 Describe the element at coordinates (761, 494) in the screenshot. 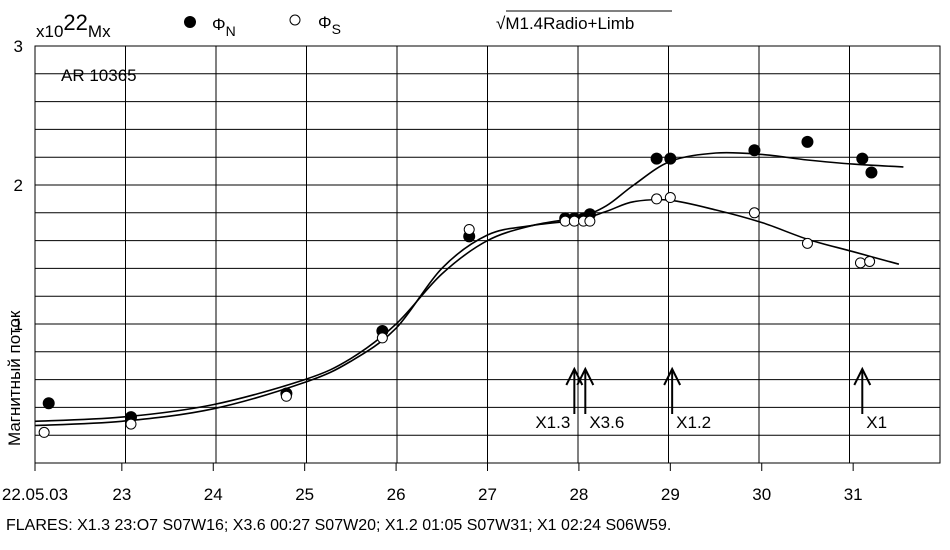

I see `x-tick-label: 30` at that location.